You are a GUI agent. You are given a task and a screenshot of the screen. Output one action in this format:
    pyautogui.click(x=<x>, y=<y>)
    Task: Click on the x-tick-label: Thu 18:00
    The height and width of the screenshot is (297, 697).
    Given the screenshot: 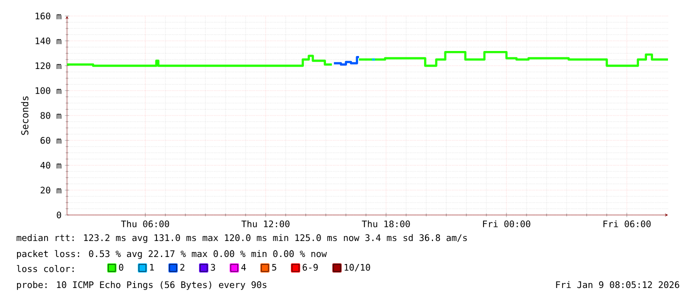 What is the action you would take?
    pyautogui.click(x=386, y=224)
    